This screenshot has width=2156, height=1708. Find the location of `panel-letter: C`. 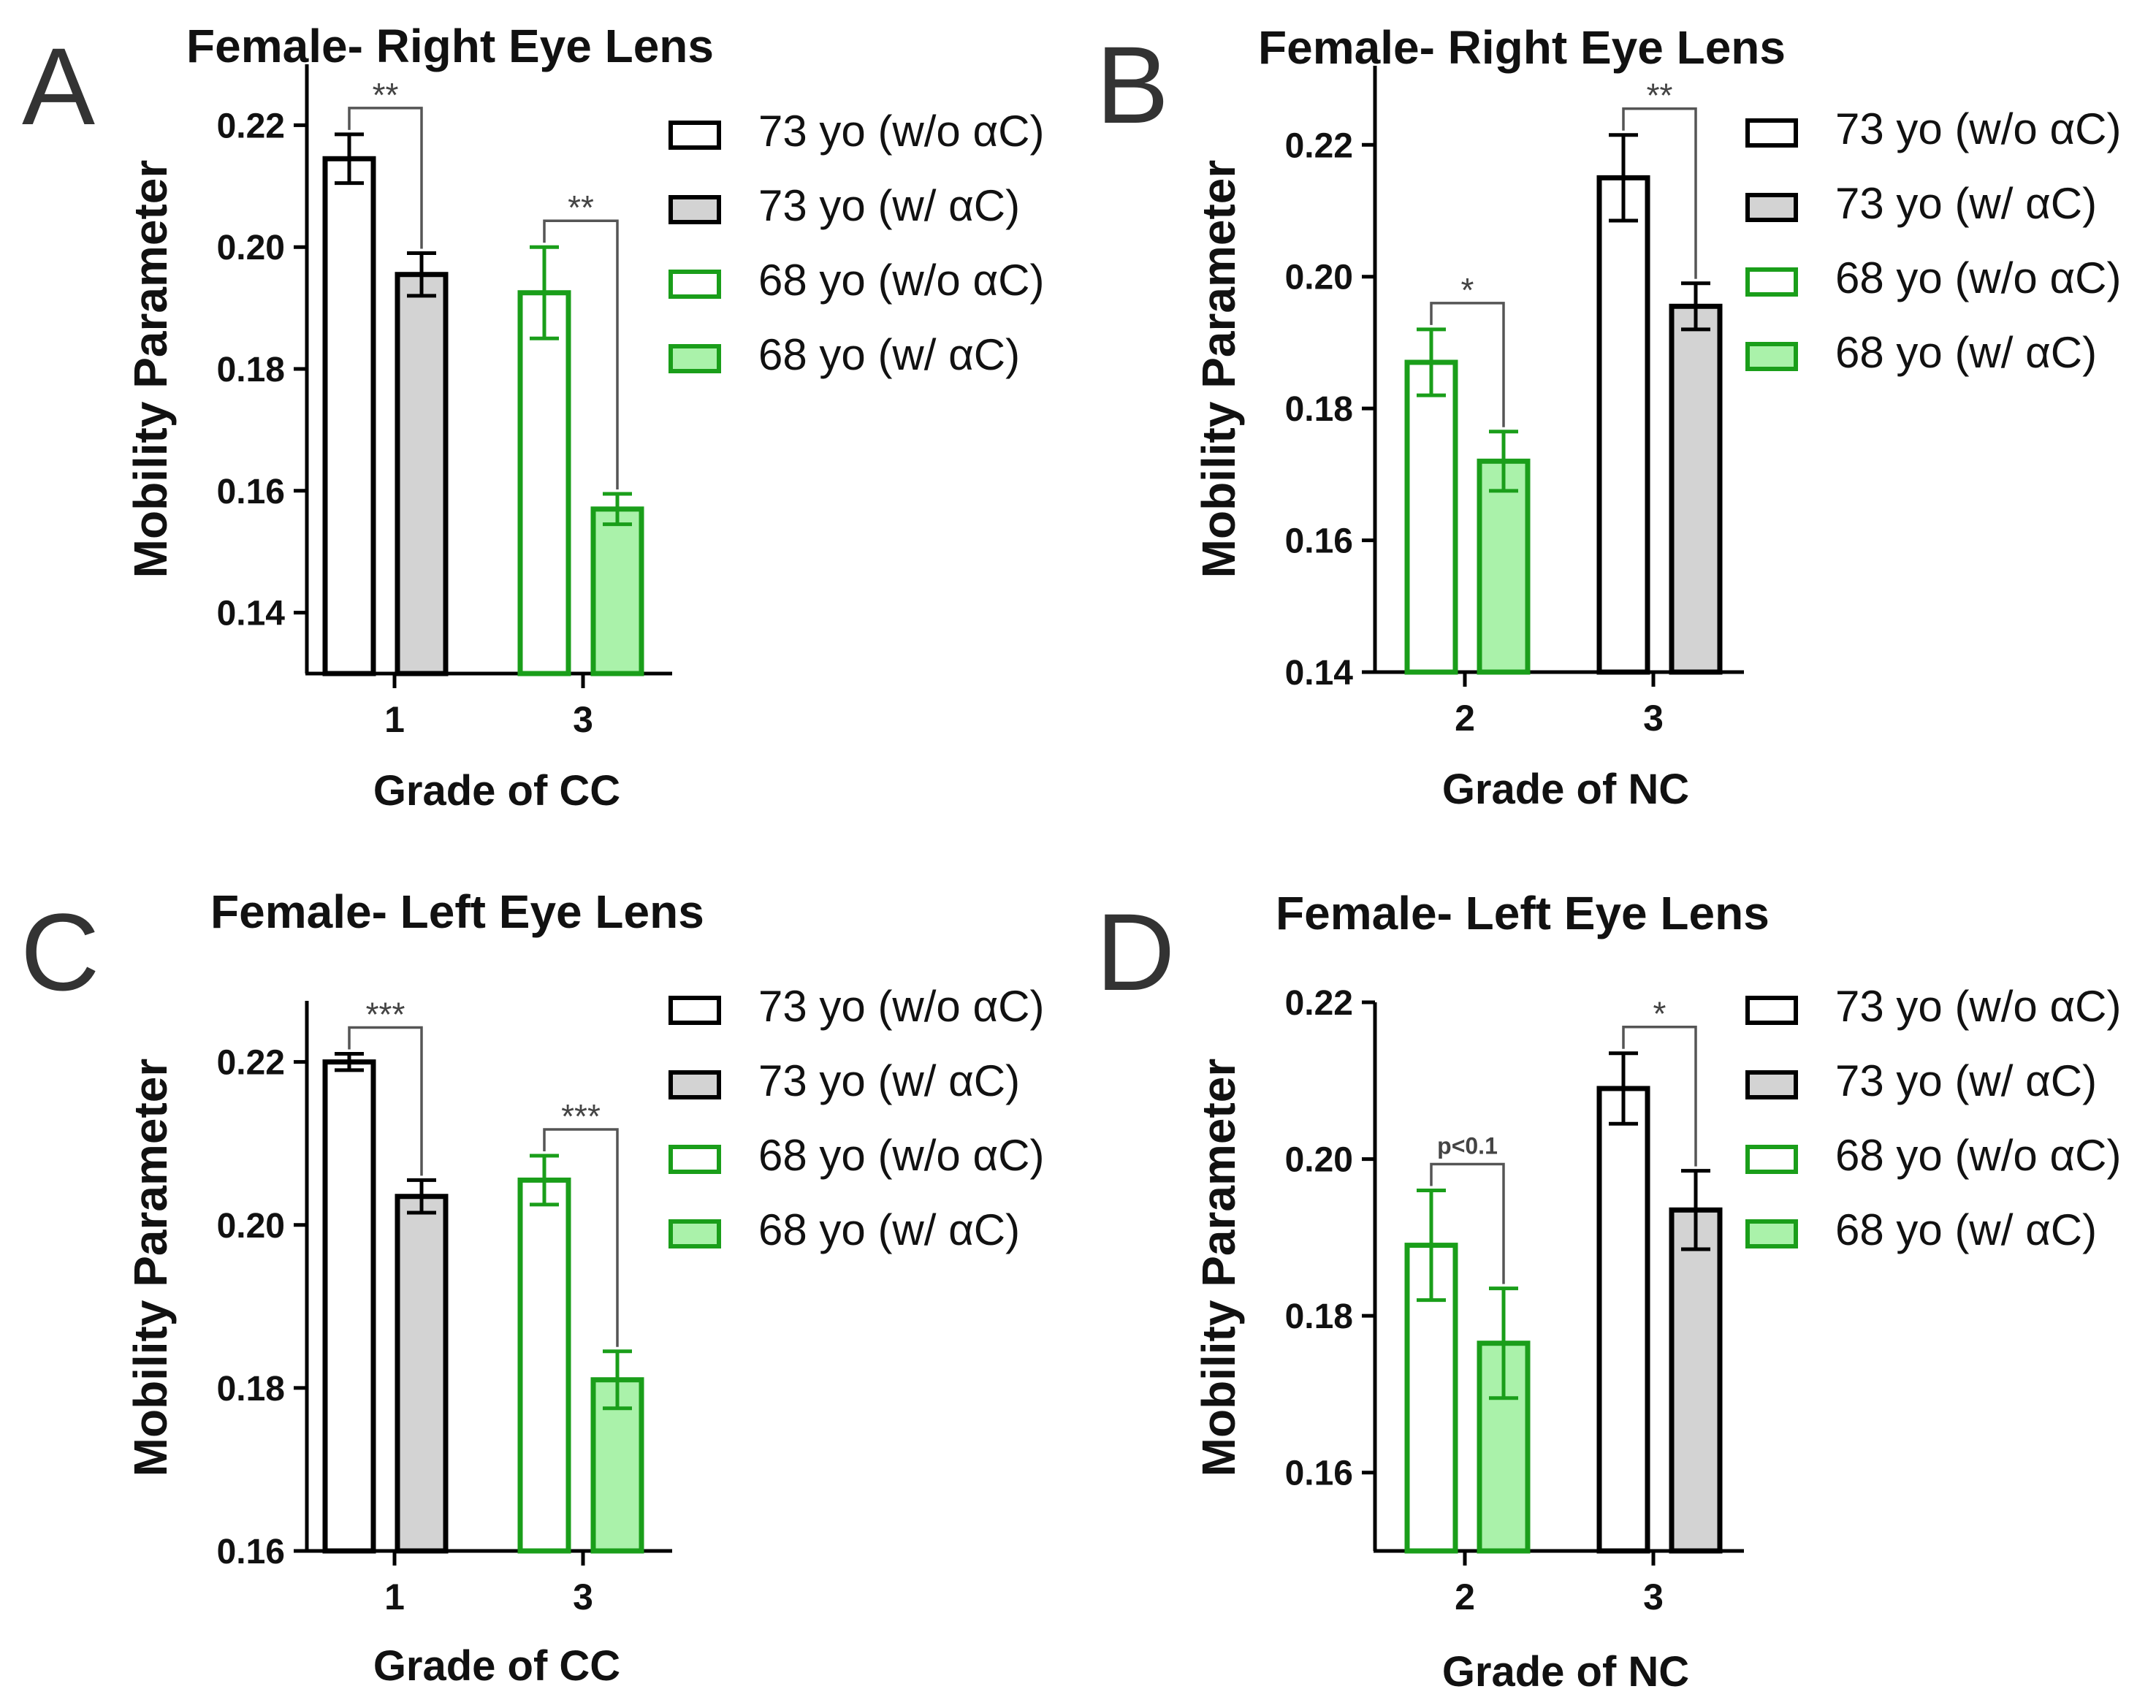

panel-letter: C is located at coordinates (59, 952).